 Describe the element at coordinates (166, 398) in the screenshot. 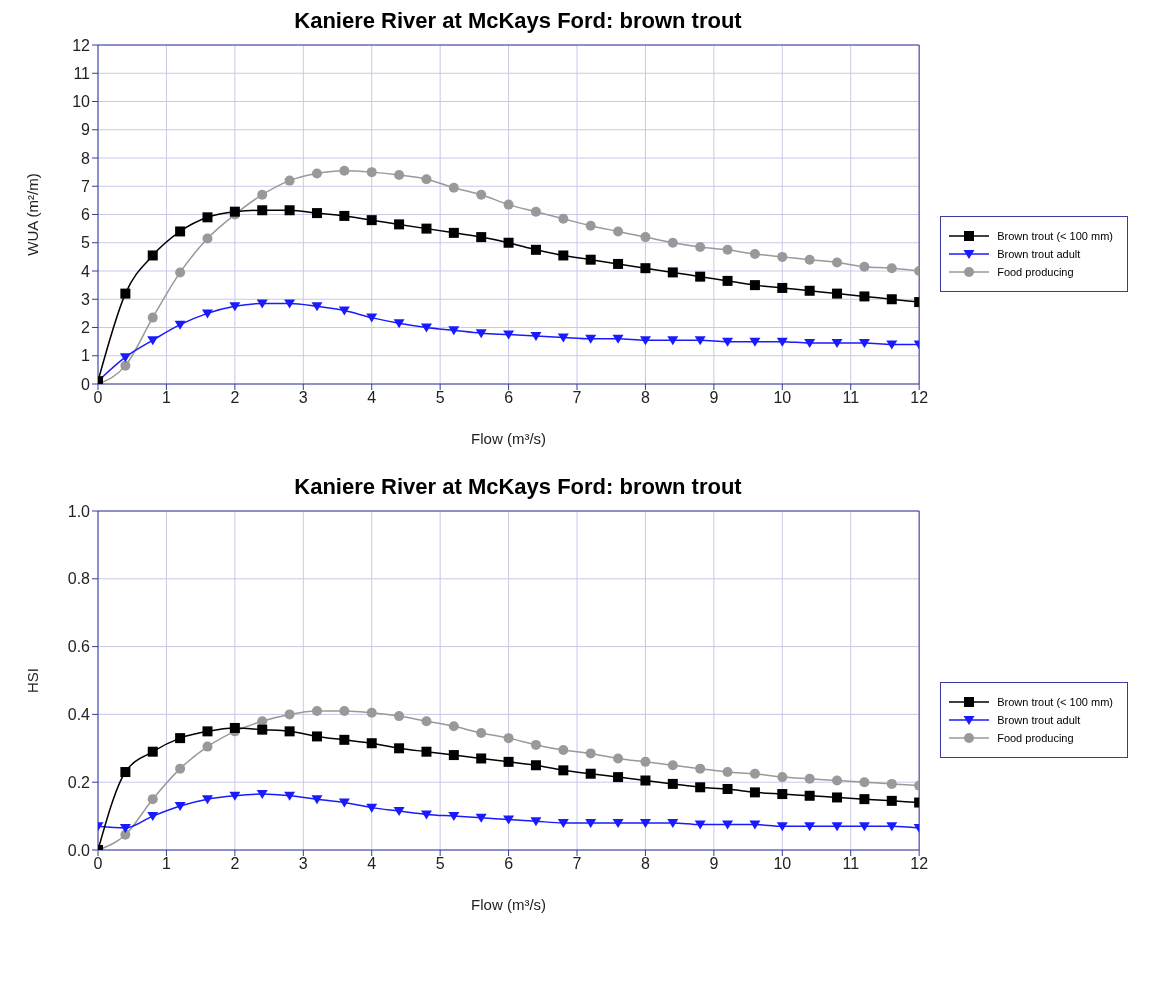

I see `x-tick-label: 1` at that location.